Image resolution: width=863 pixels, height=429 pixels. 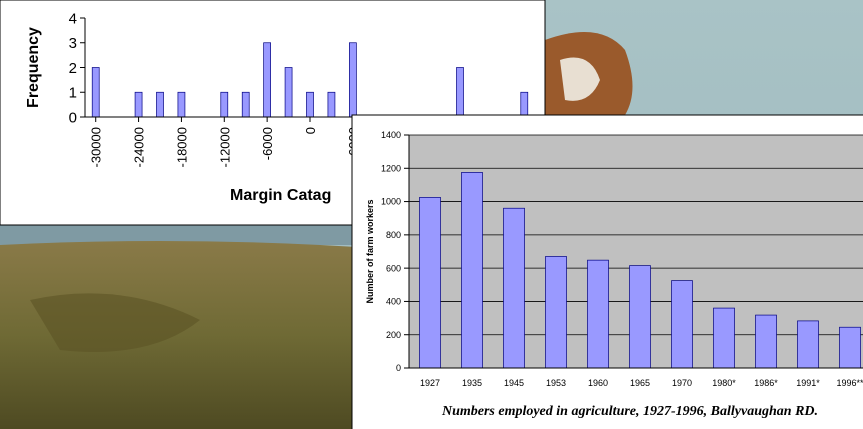 What do you see at coordinates (115, 322) in the screenshot?
I see `photo-shadow` at bounding box center [115, 322].